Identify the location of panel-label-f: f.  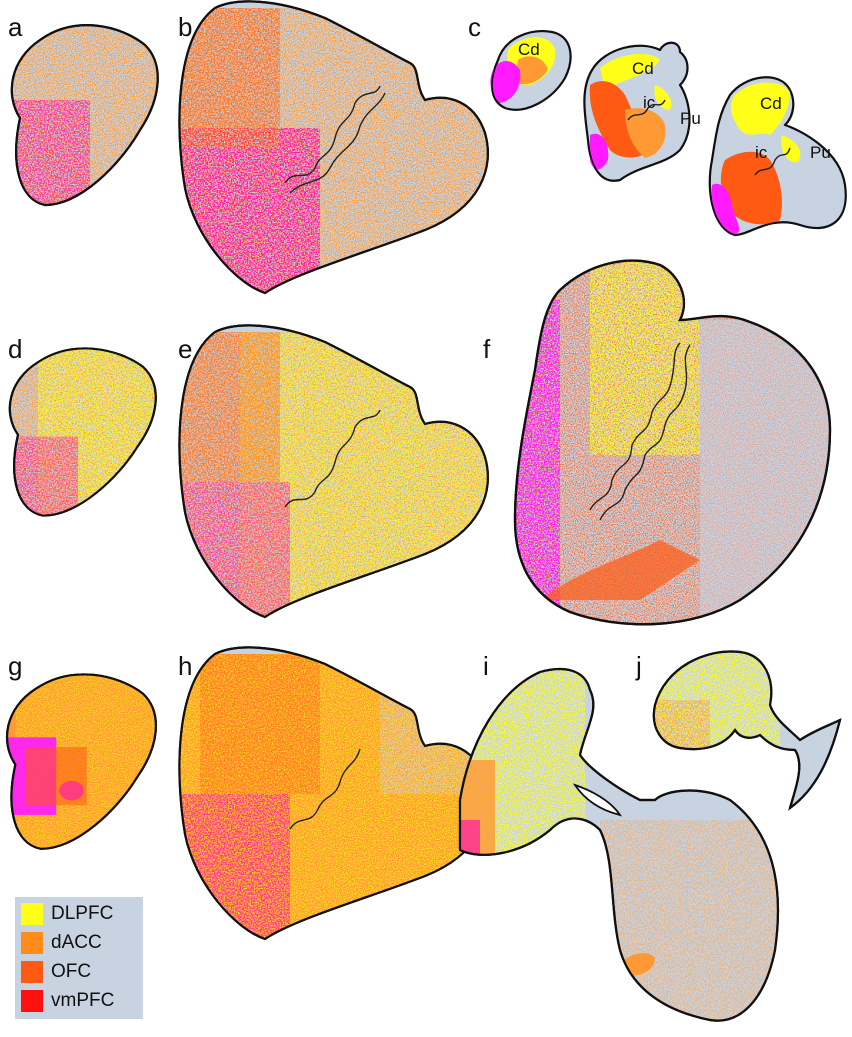
(487, 349).